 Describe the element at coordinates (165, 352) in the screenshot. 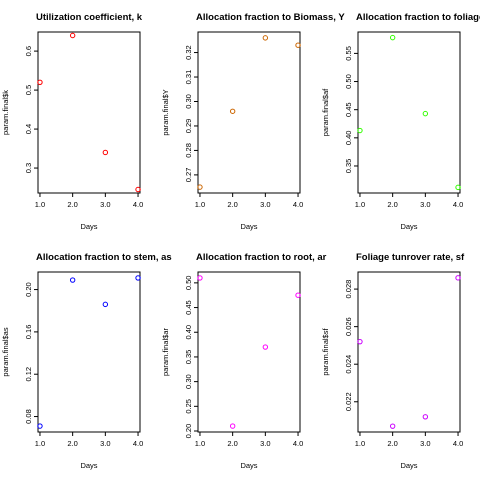

I see `y-axis-label: param.final$ar` at that location.